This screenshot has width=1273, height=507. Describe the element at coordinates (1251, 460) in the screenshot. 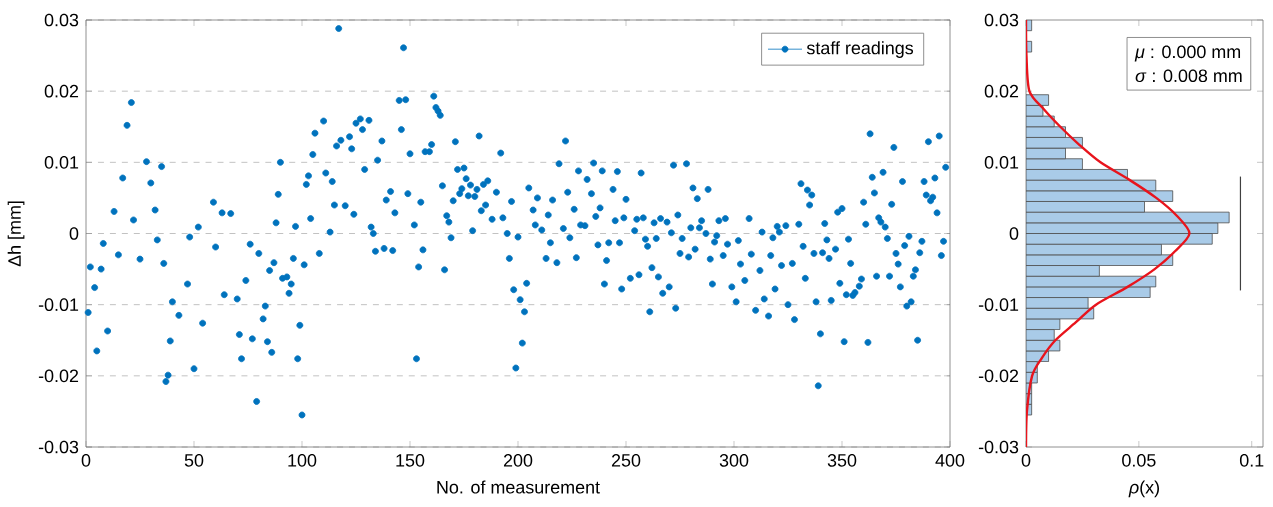

I see `x-tick-label: 0.1` at that location.